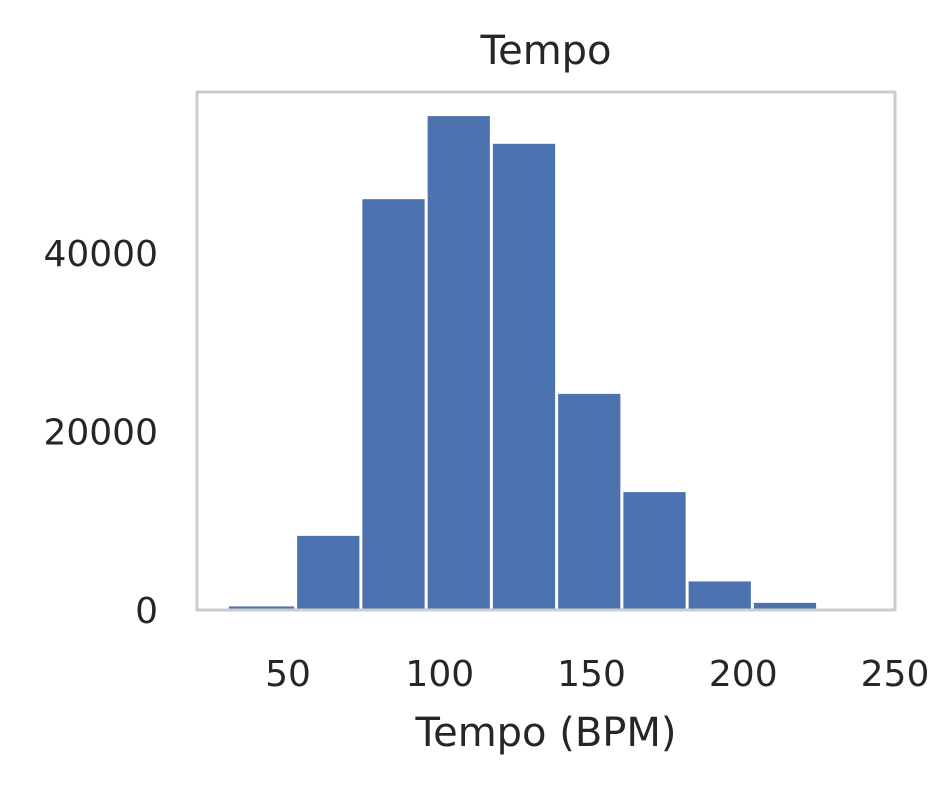  Describe the element at coordinates (895, 674) in the screenshot. I see `x-tick-label: 250` at that location.